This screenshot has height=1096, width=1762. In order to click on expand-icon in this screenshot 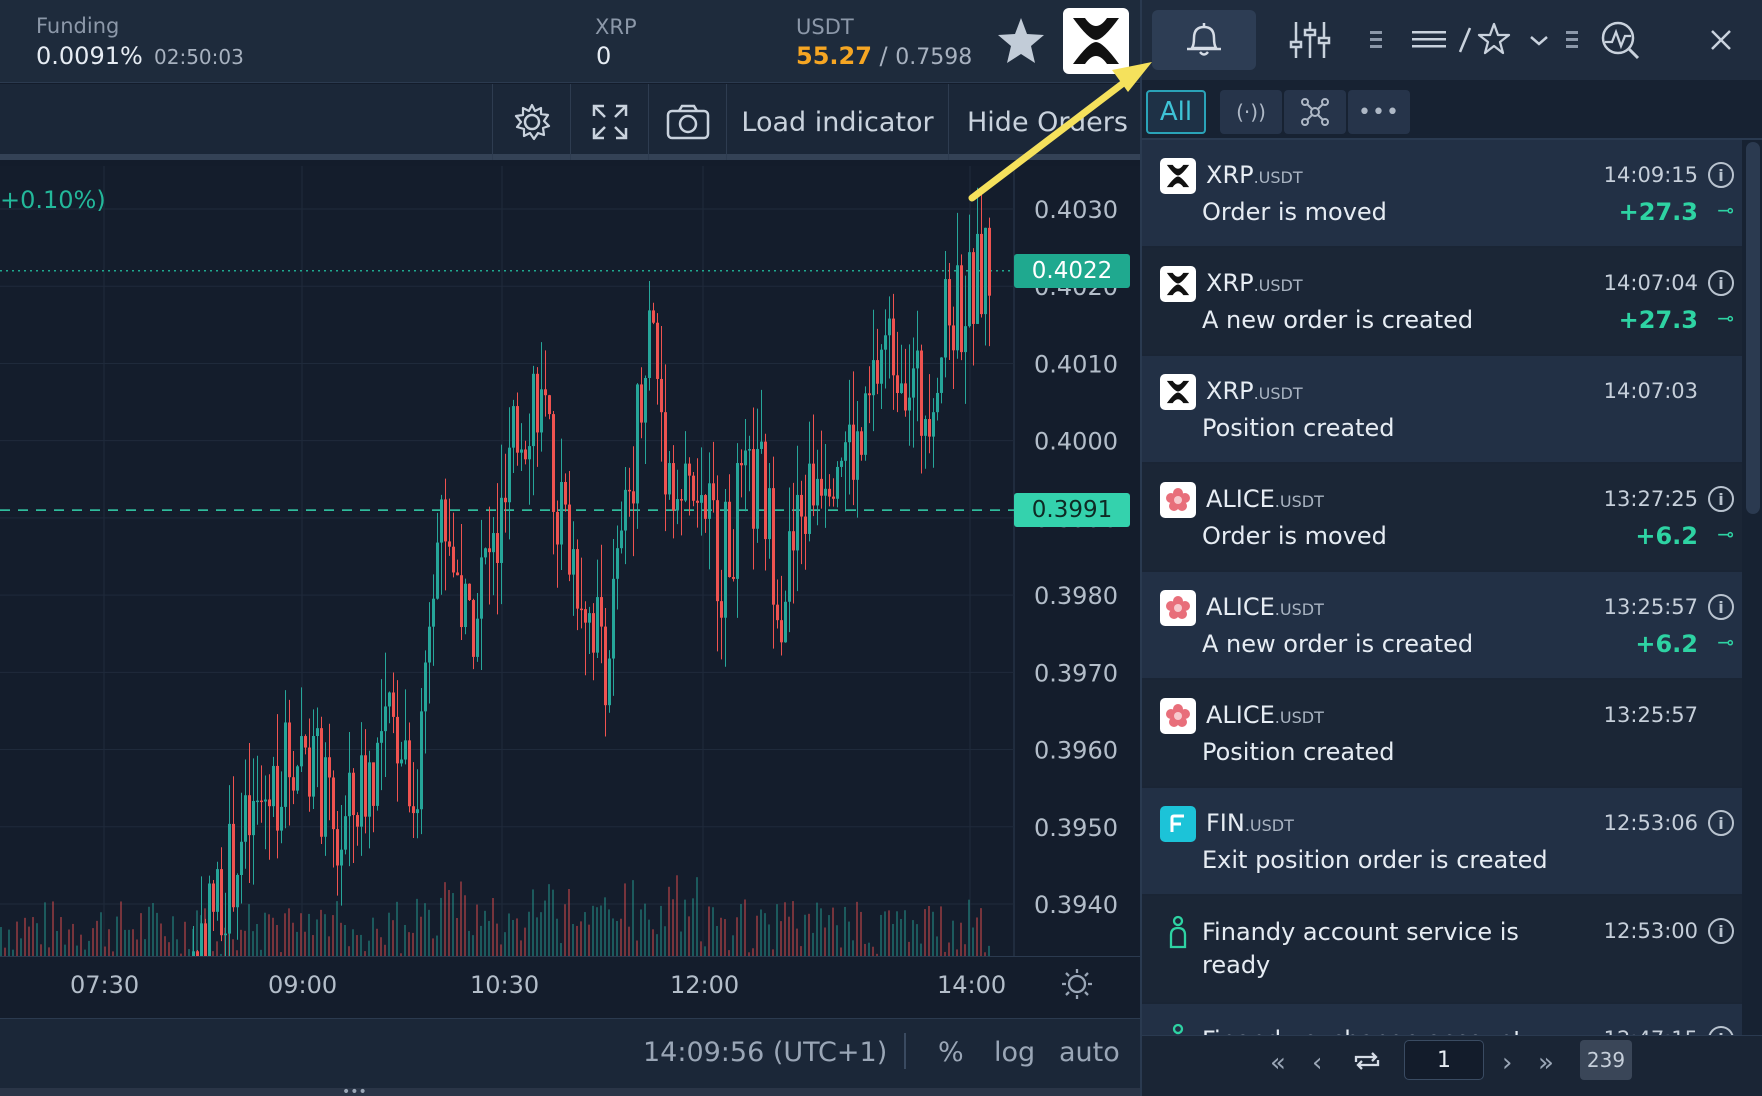, I will do `click(609, 122)`.